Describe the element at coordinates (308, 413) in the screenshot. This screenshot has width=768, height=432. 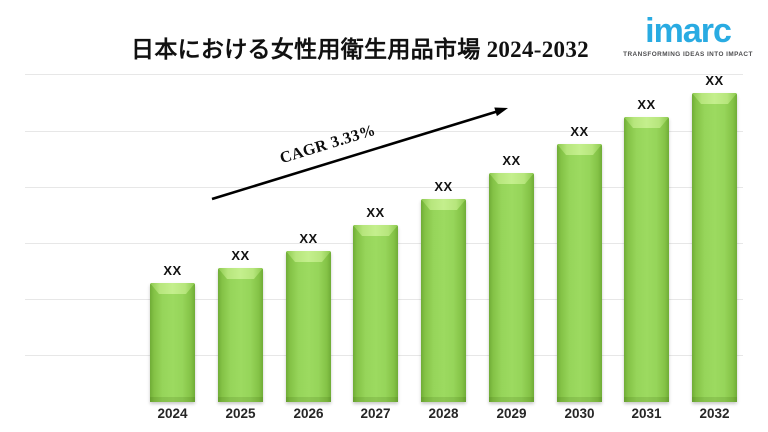
I see `x-axis-label-2026: 2026` at that location.